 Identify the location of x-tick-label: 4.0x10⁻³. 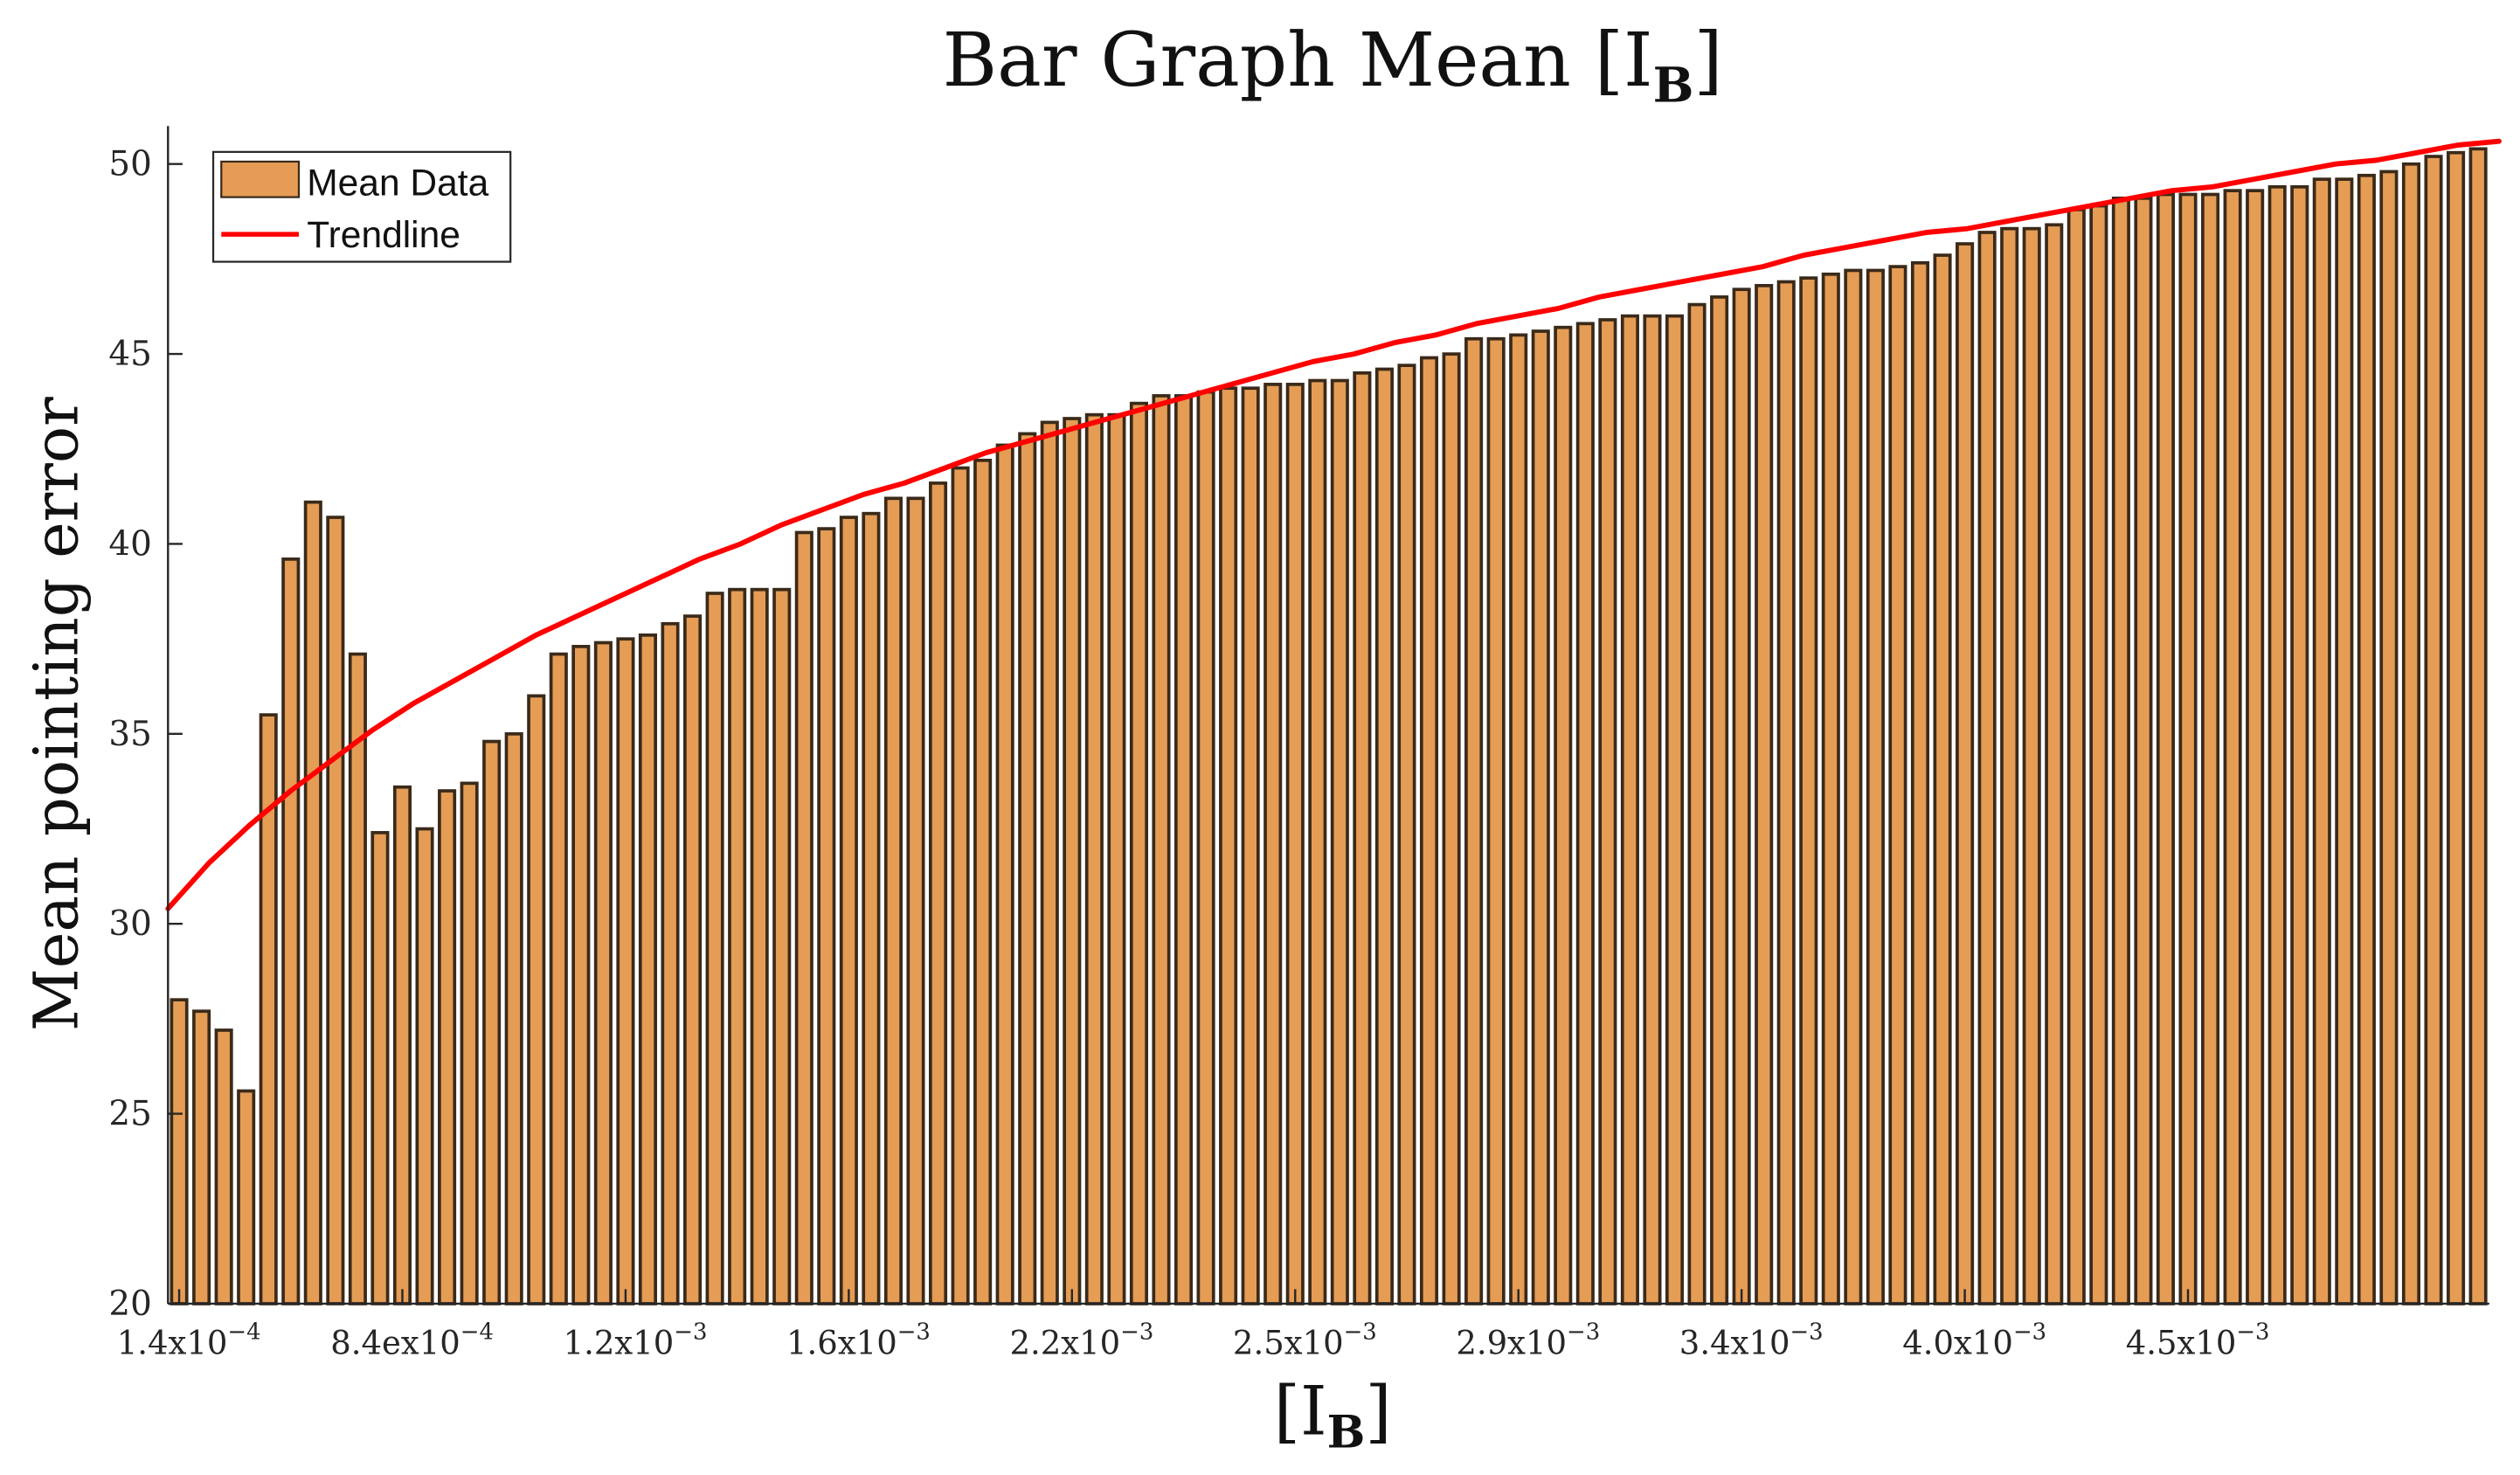
(1974, 1340).